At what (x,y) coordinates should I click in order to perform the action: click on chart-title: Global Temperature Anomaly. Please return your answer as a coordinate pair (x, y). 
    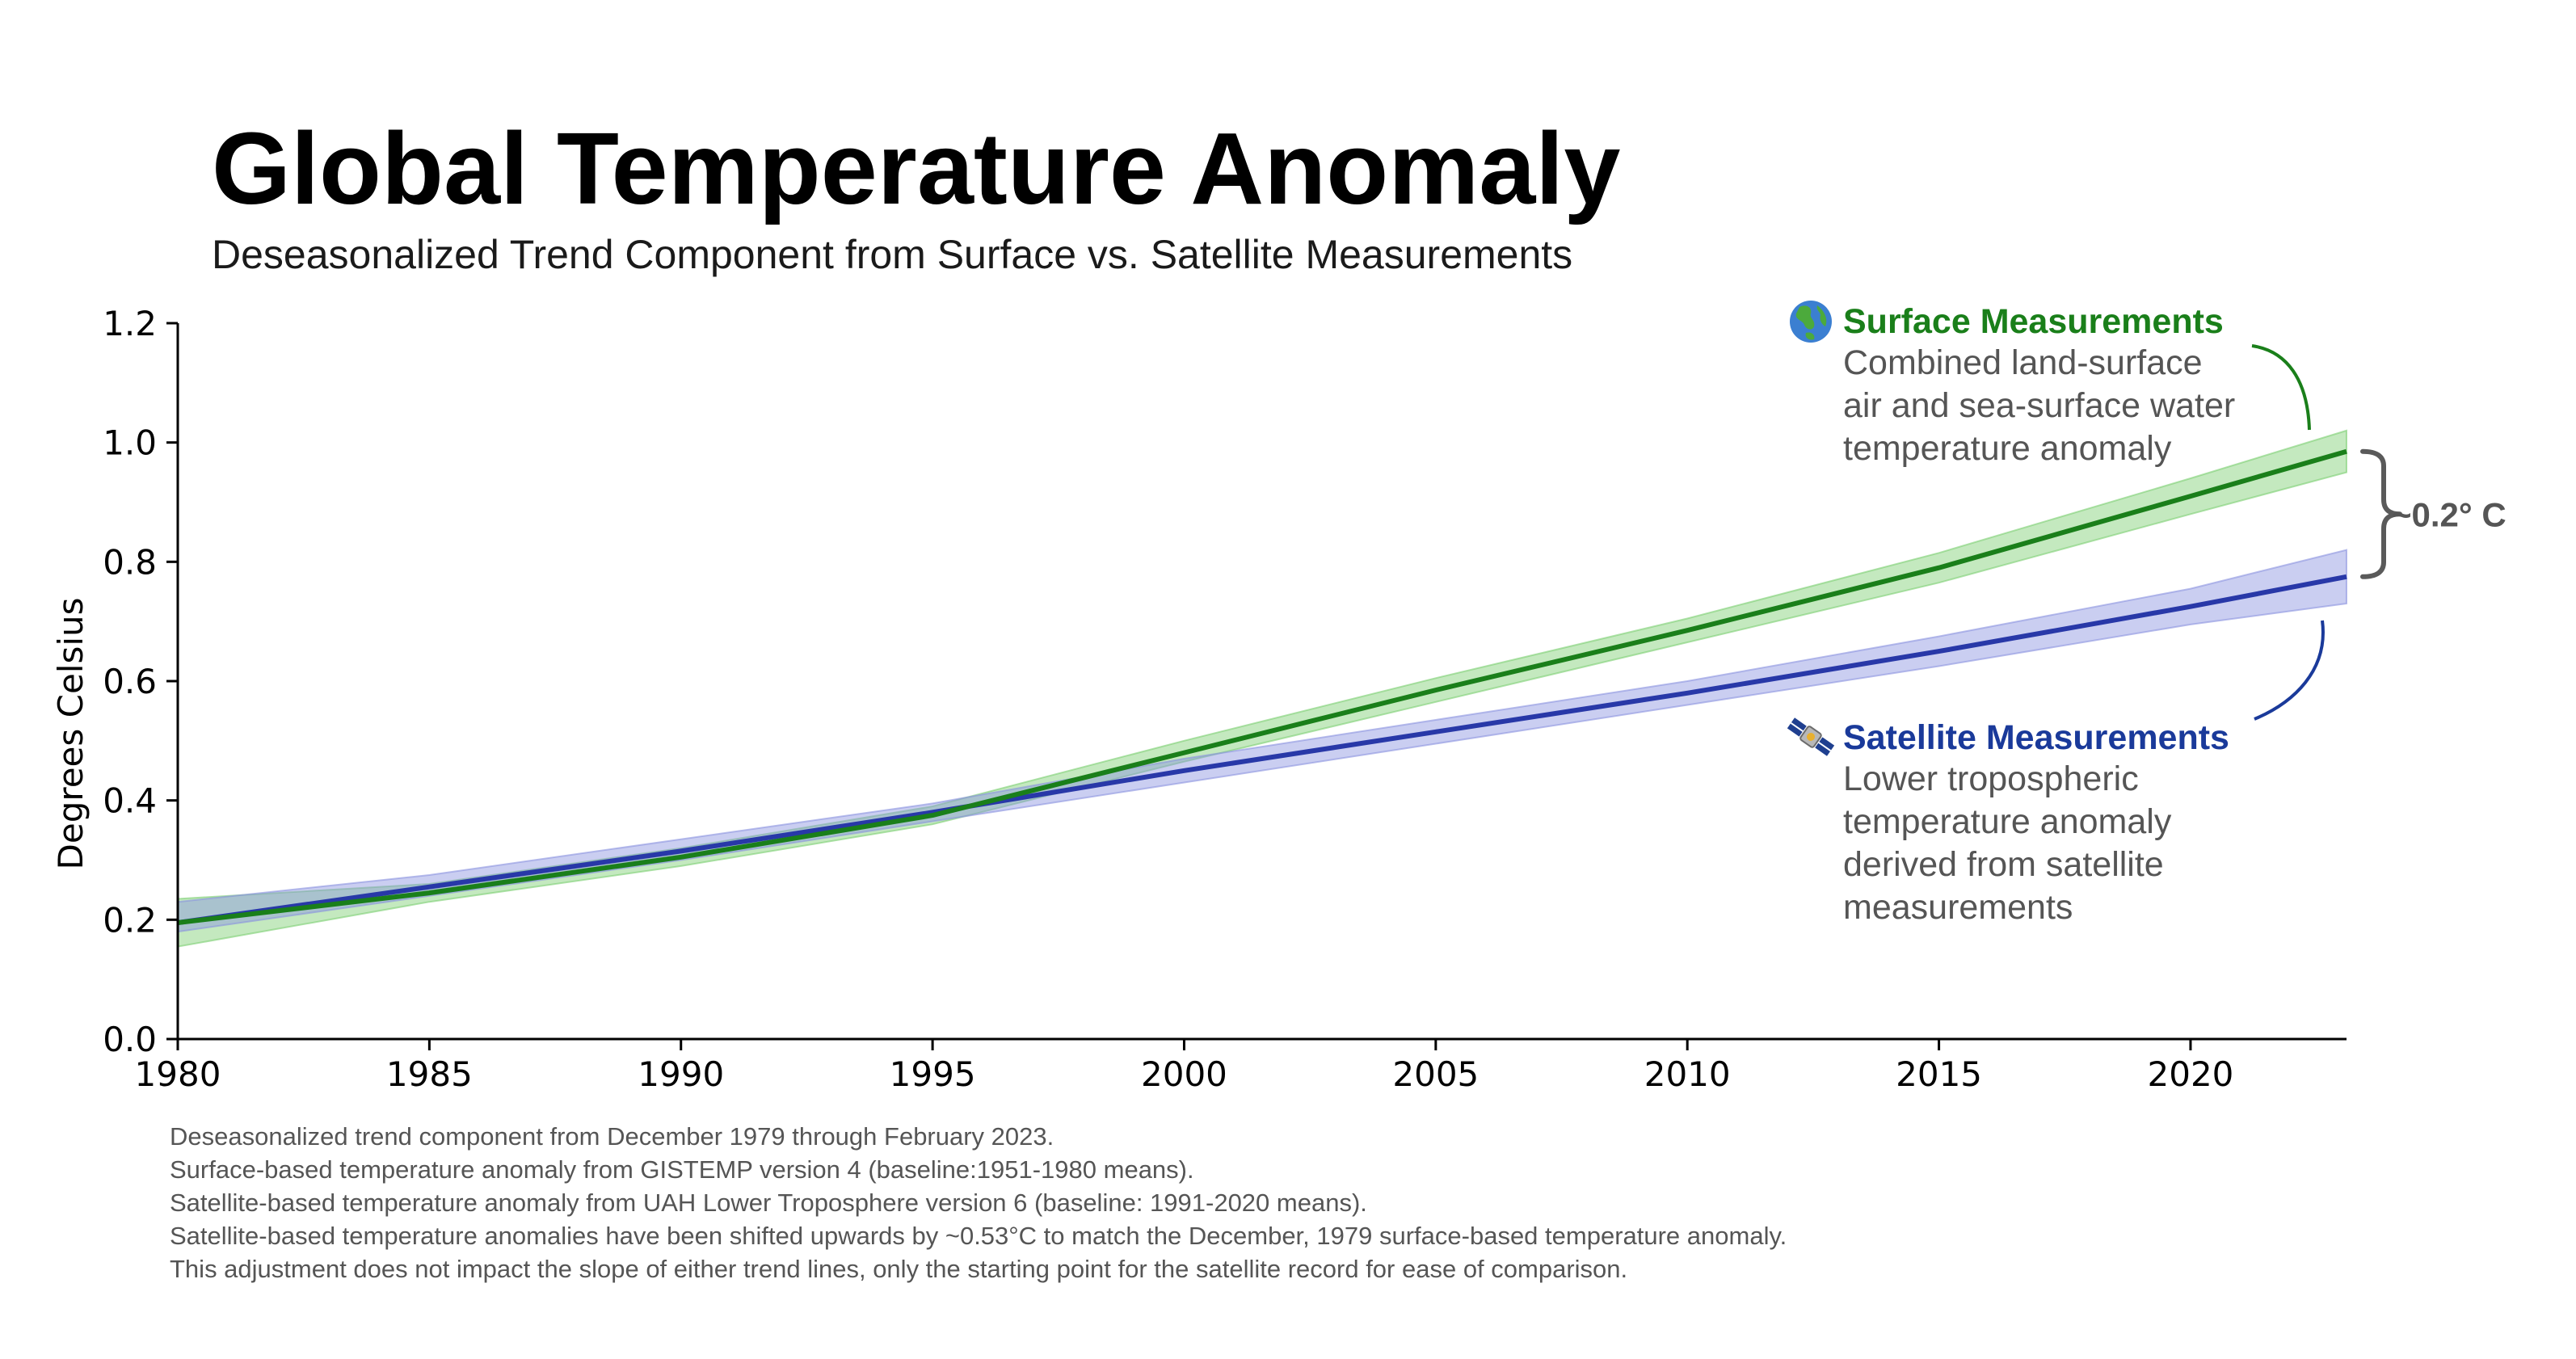
    Looking at the image, I should click on (916, 168).